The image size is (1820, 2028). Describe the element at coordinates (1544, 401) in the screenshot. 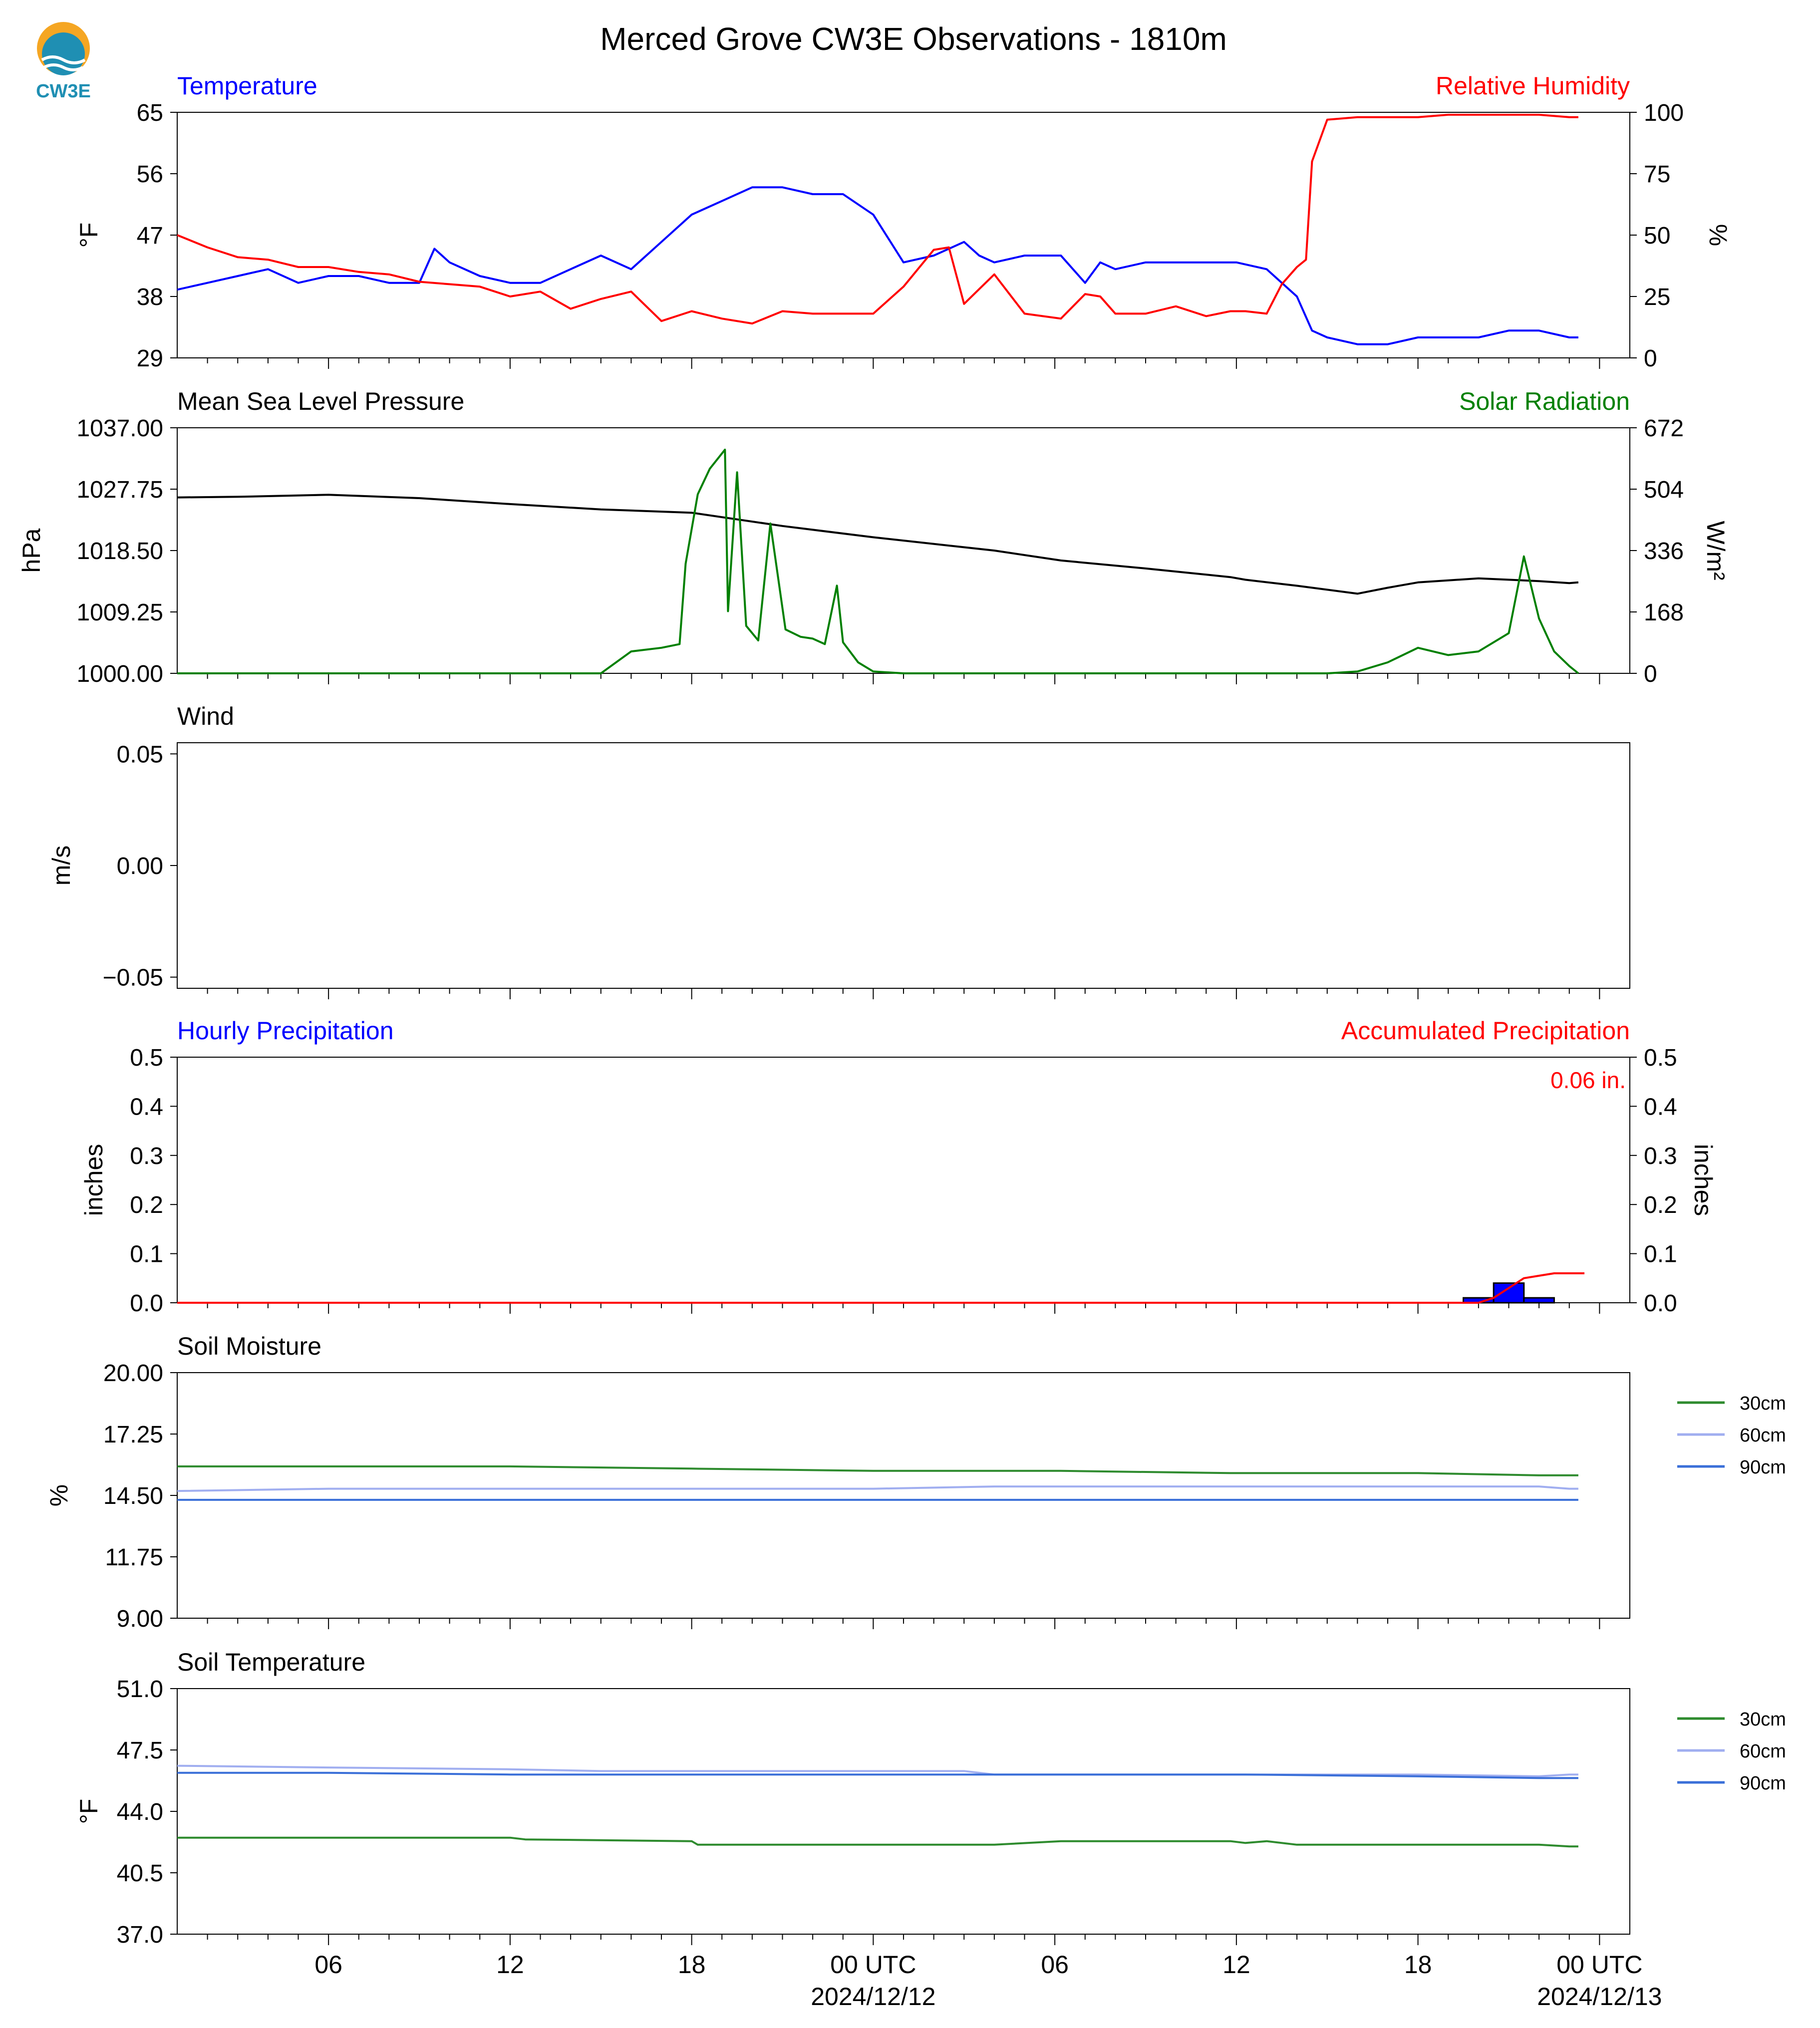

I see `panel-title-right: Solar Radiation` at that location.